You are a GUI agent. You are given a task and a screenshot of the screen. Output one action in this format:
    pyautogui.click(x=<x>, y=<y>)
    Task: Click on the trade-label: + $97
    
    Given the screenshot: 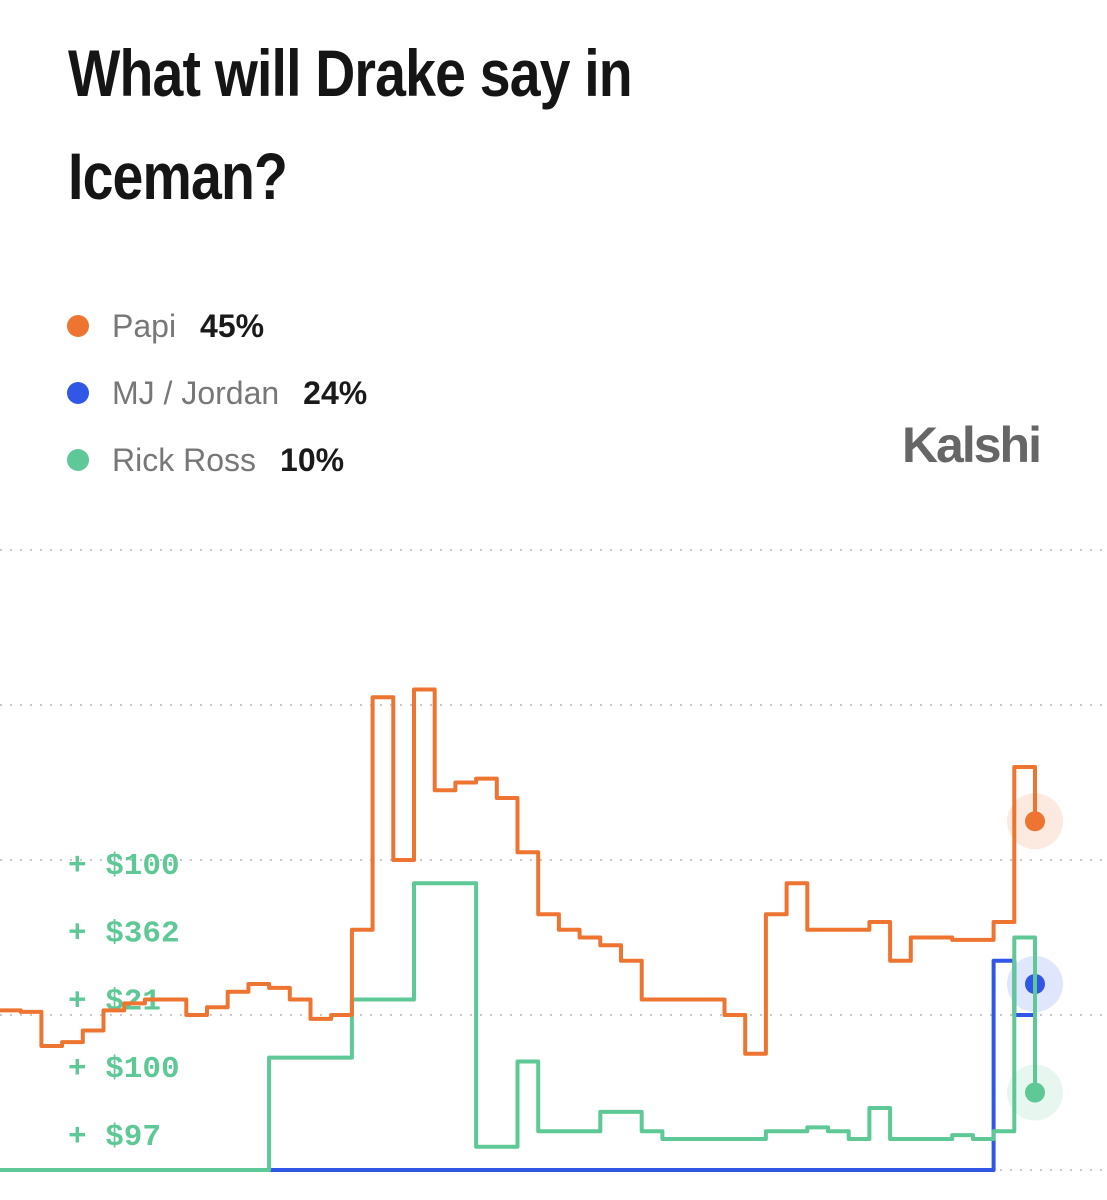 What is the action you would take?
    pyautogui.click(x=114, y=1137)
    